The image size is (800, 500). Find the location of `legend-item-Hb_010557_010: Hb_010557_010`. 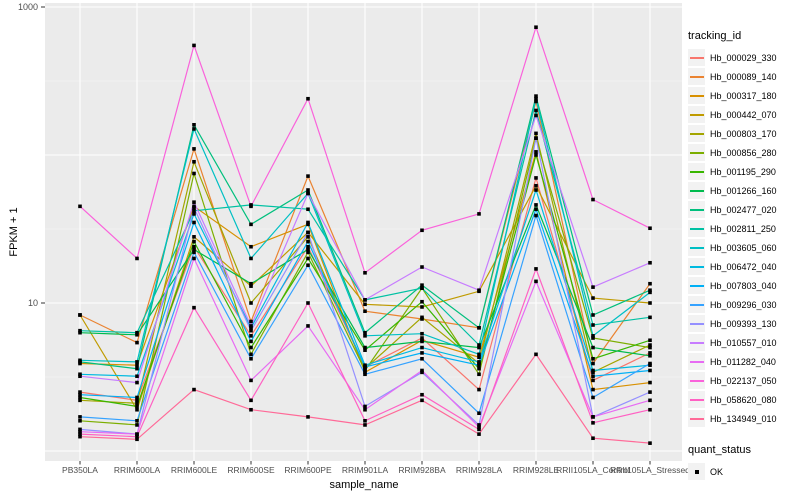

legend-item-Hb_010557_010: Hb_010557_010 is located at coordinates (744, 342).